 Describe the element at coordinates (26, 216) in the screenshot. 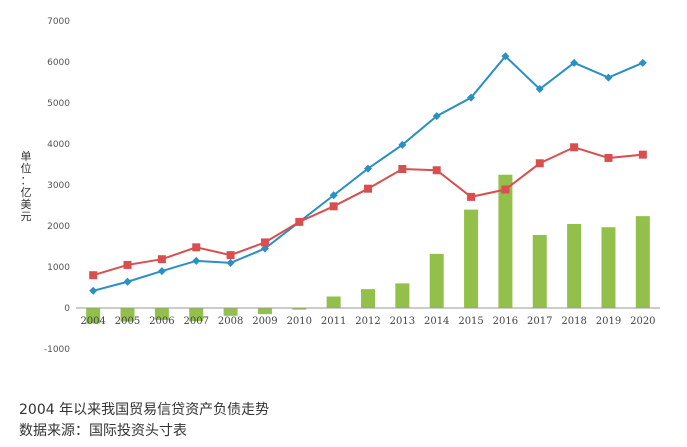

I see `y-axis-label-char: 元` at that location.